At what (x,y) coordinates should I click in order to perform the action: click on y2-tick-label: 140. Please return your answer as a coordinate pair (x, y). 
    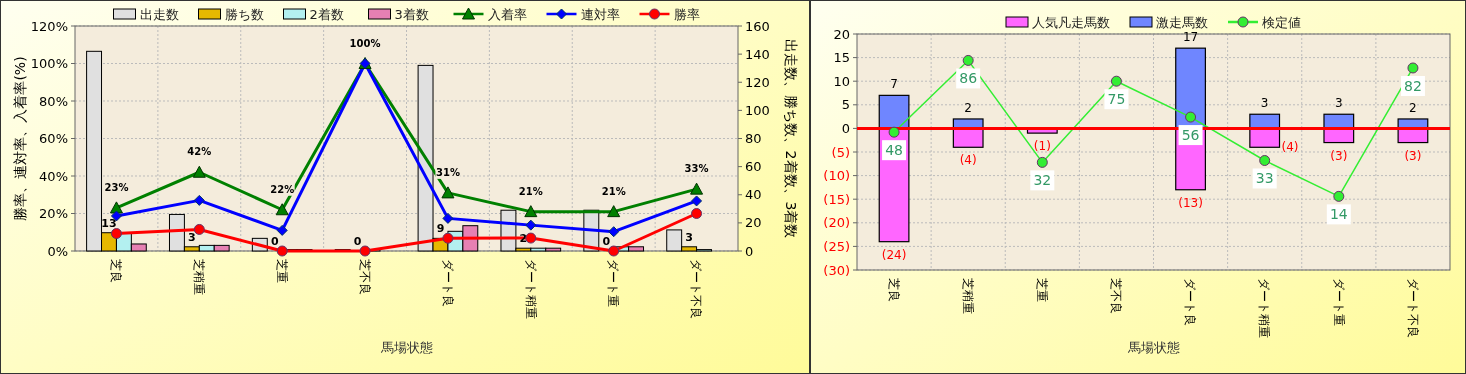
    Looking at the image, I should click on (757, 54).